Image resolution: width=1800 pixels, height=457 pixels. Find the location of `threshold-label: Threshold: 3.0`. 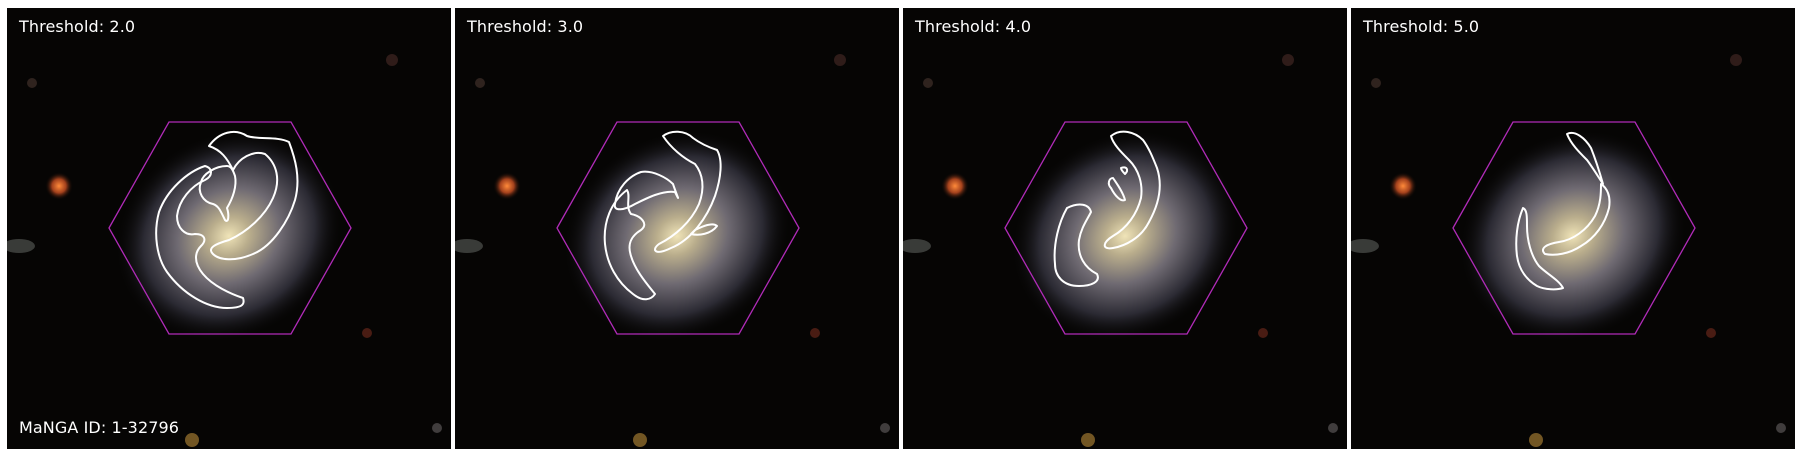

threshold-label: Threshold: 3.0 is located at coordinates (525, 26).